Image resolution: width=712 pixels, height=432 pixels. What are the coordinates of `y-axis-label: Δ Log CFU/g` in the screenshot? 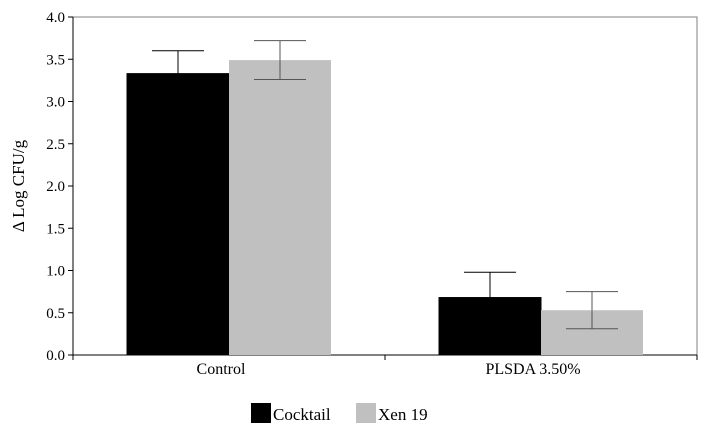 It's located at (18, 185).